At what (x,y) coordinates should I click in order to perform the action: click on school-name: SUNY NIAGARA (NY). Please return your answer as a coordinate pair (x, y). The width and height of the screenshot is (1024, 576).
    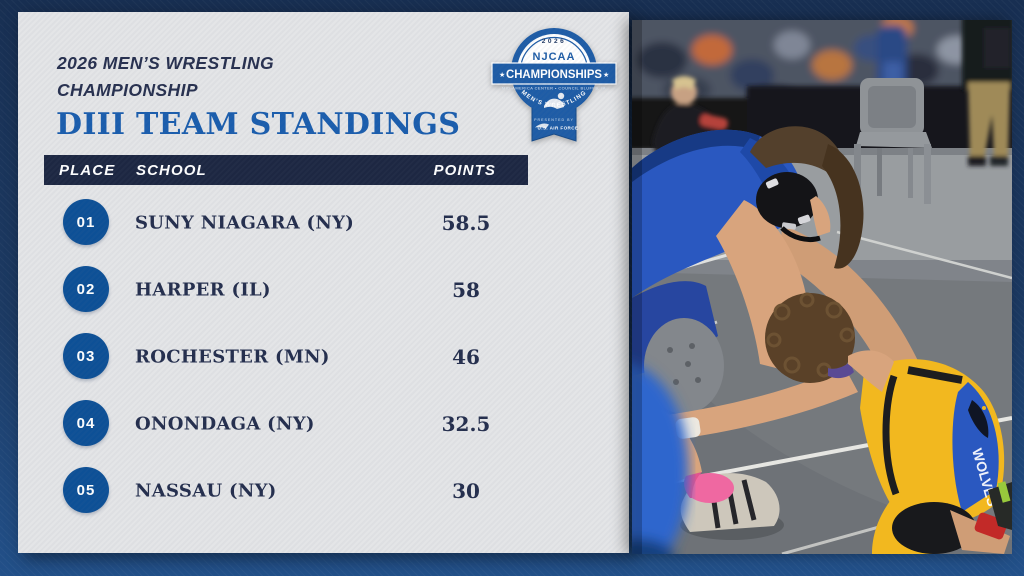
    Looking at the image, I should click on (245, 222).